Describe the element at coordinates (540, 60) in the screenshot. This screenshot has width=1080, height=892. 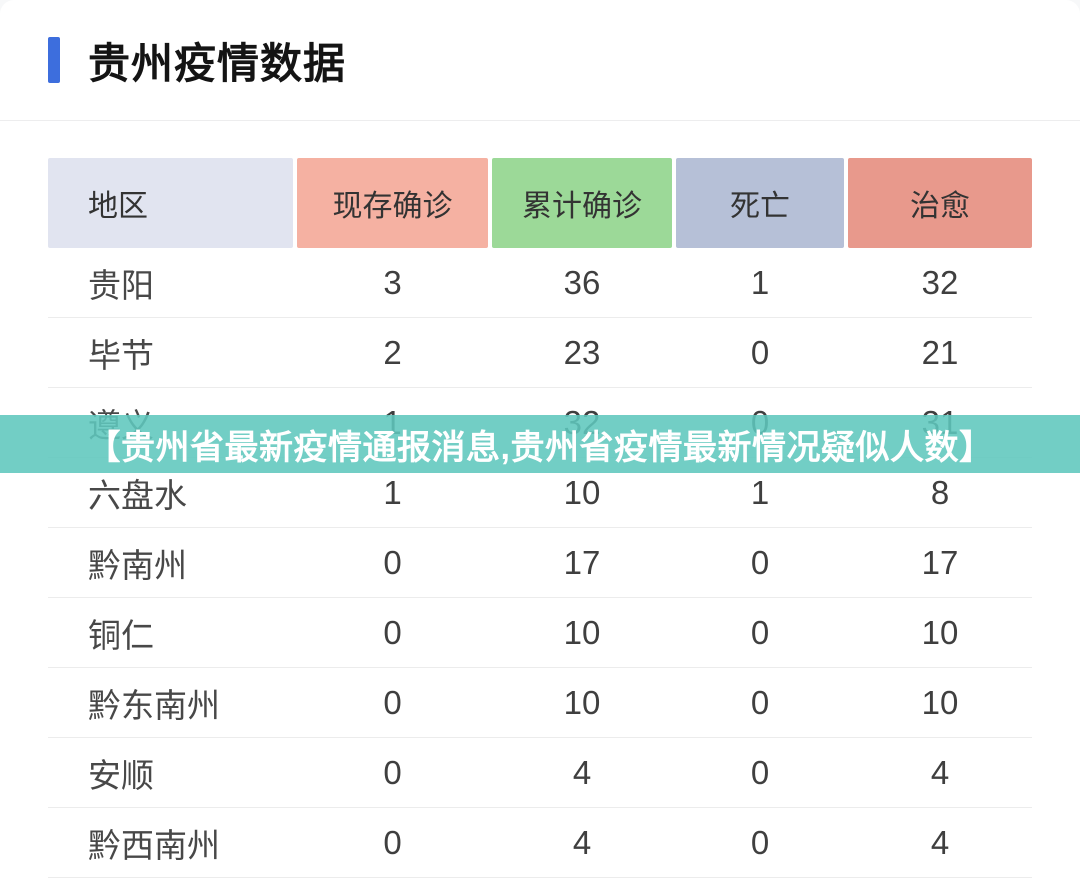
I see `title-section: 贵州疫情数据` at that location.